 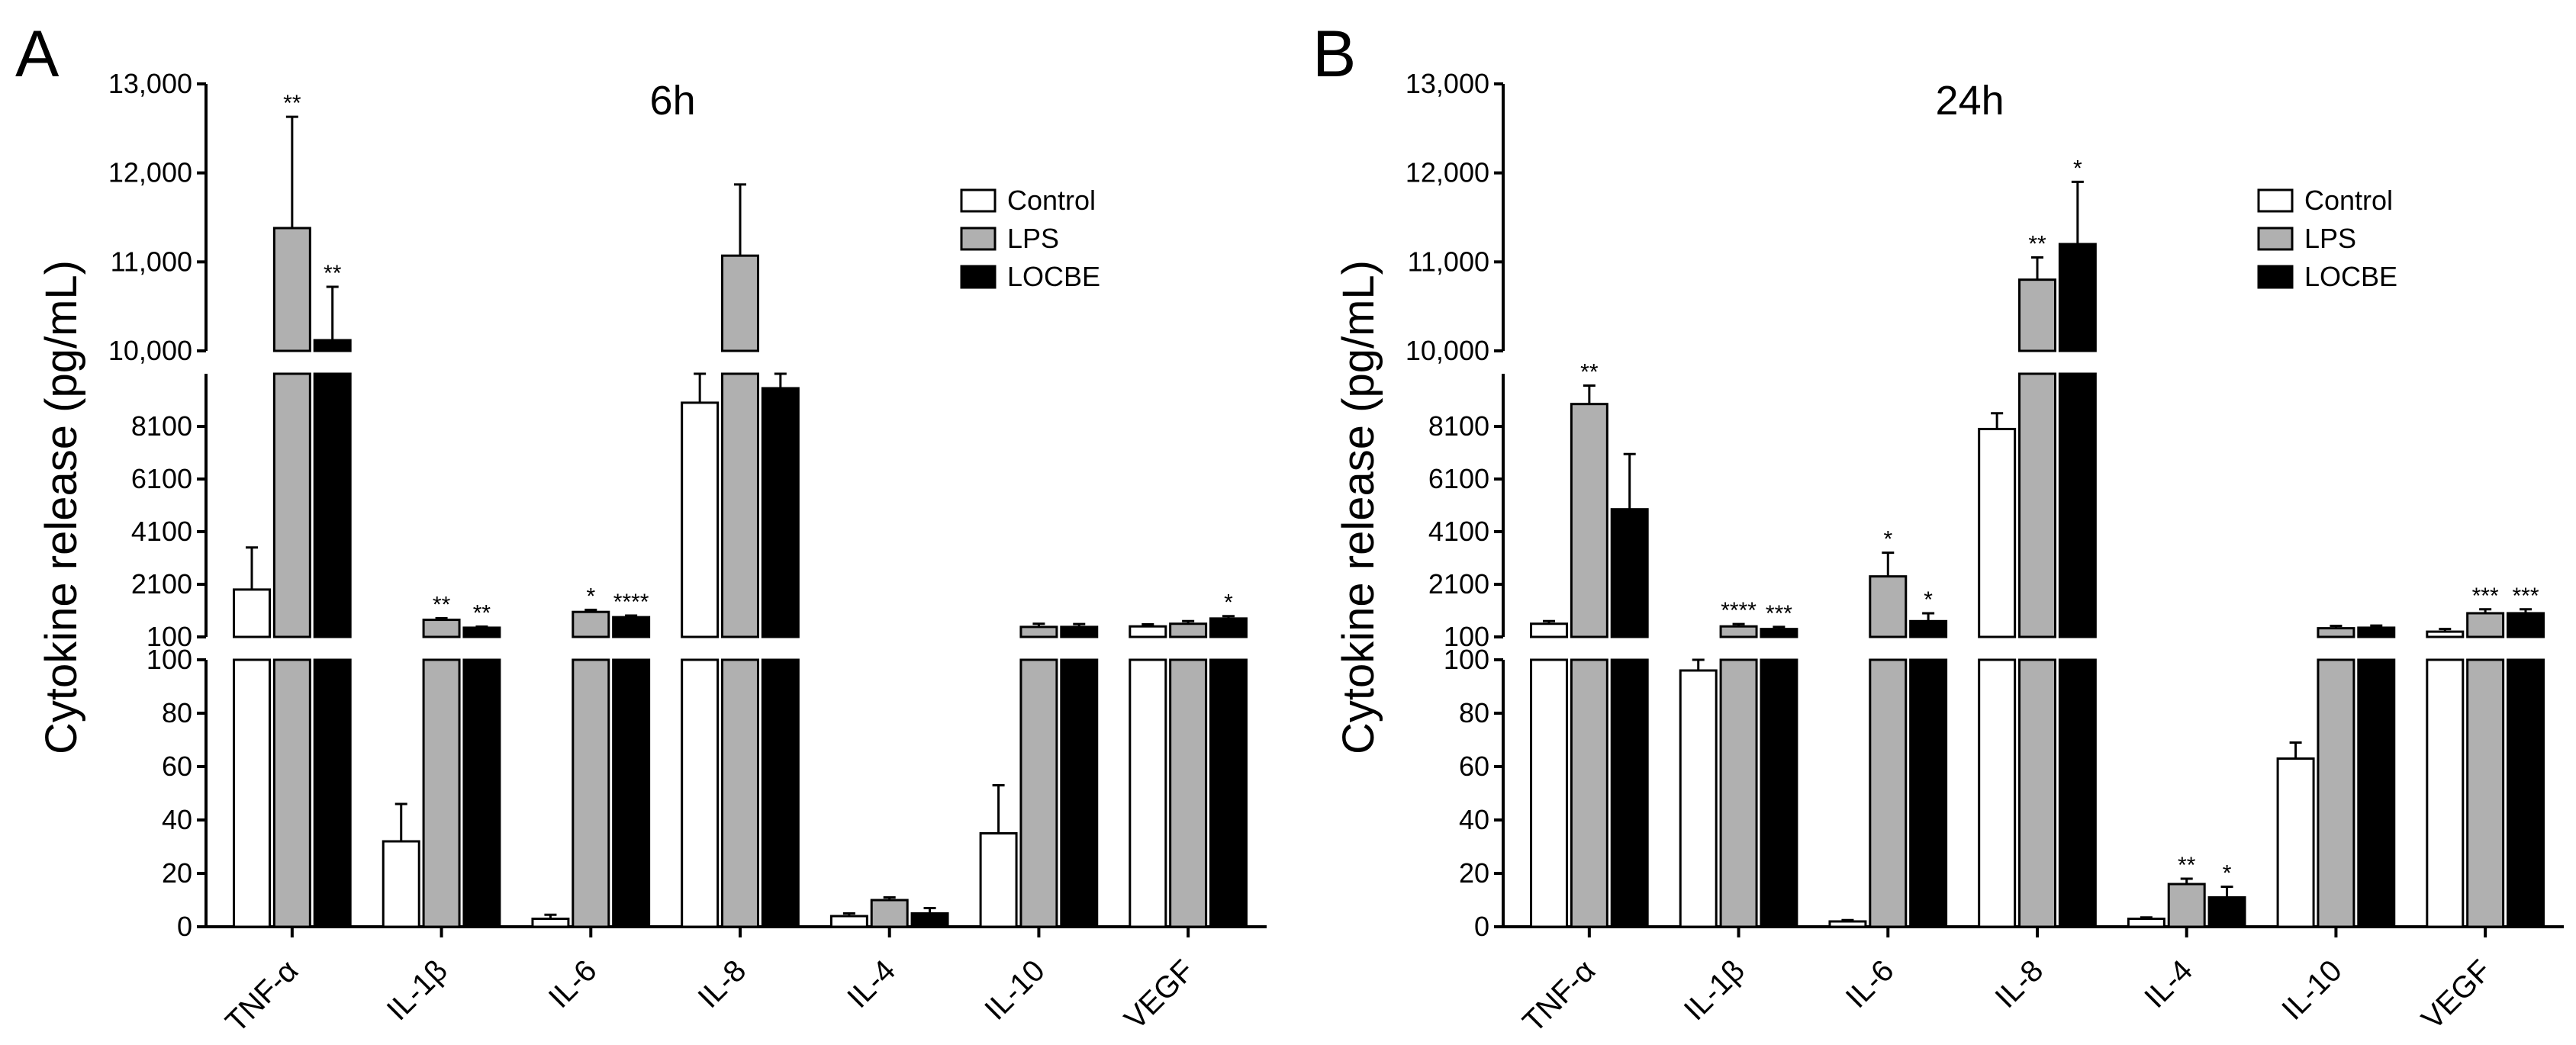 I want to click on x-tick-label: TNF-α, so click(x=261, y=996).